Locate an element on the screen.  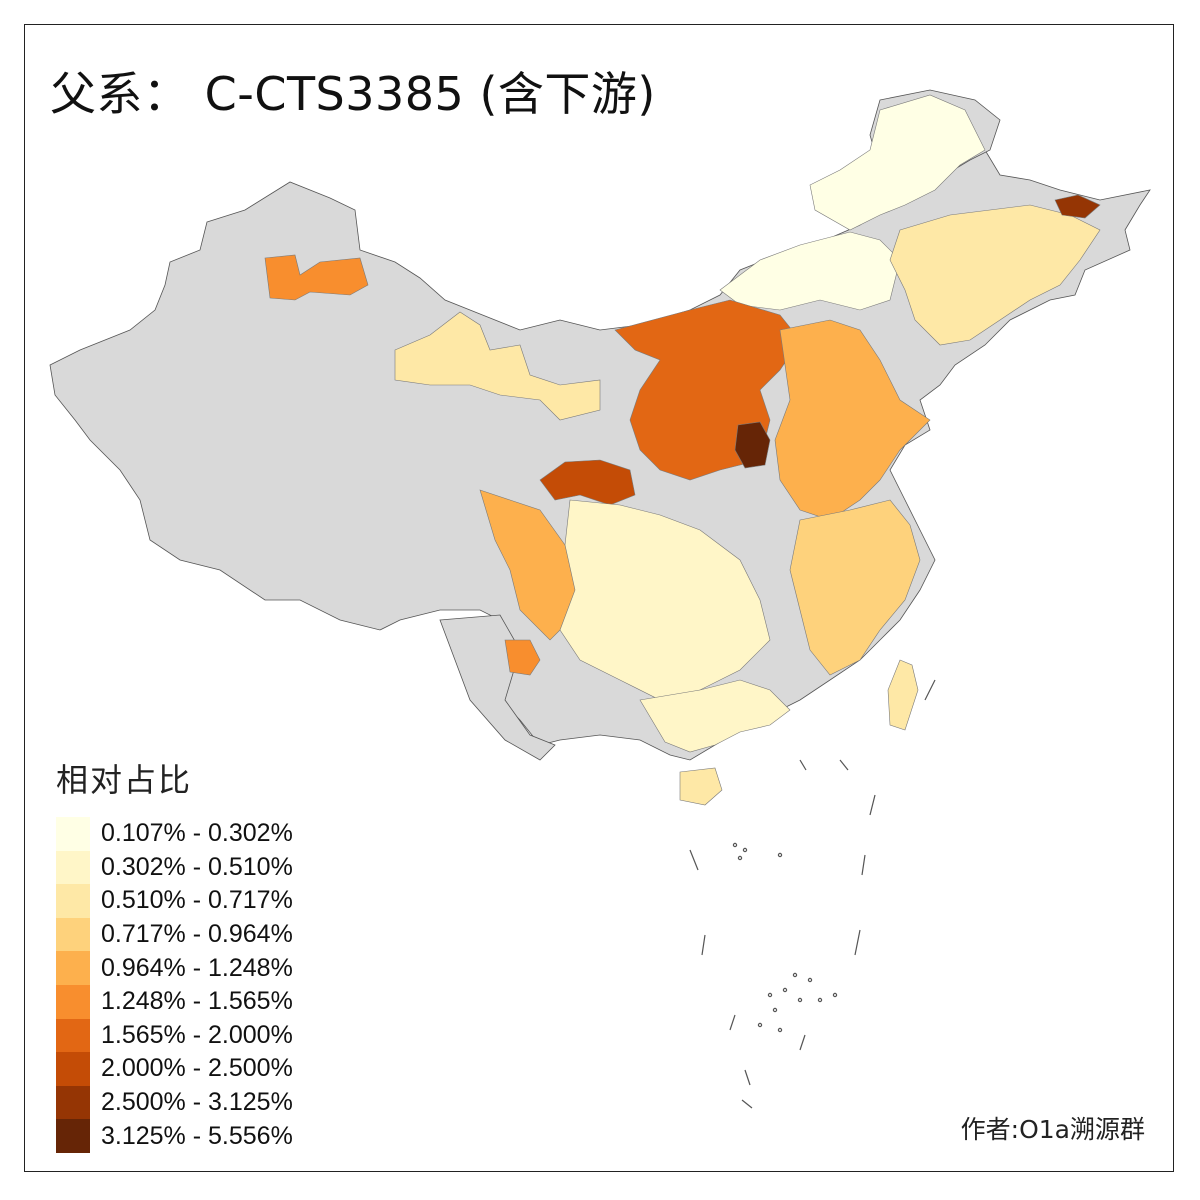
legend-item: 2.000% - 2.500% is located at coordinates (174, 1069).